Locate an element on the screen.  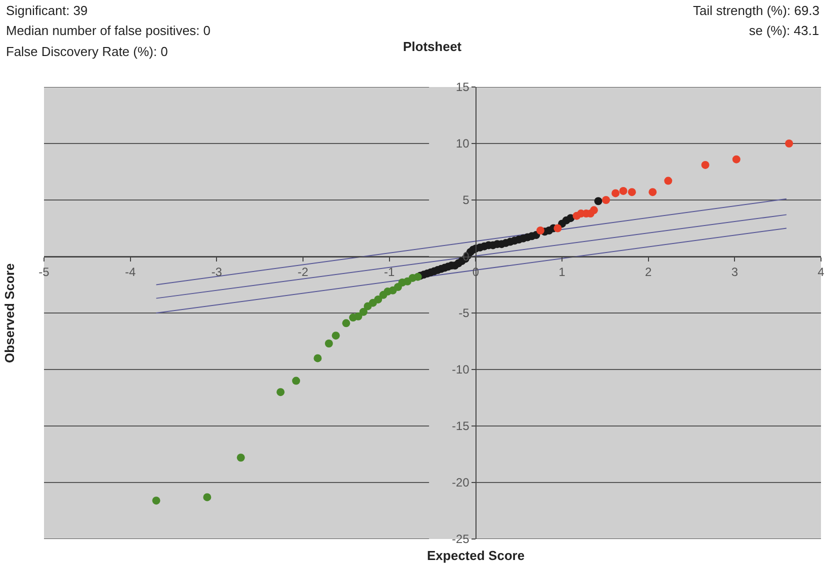
y-tick-label: -5 is located at coordinates (464, 313).